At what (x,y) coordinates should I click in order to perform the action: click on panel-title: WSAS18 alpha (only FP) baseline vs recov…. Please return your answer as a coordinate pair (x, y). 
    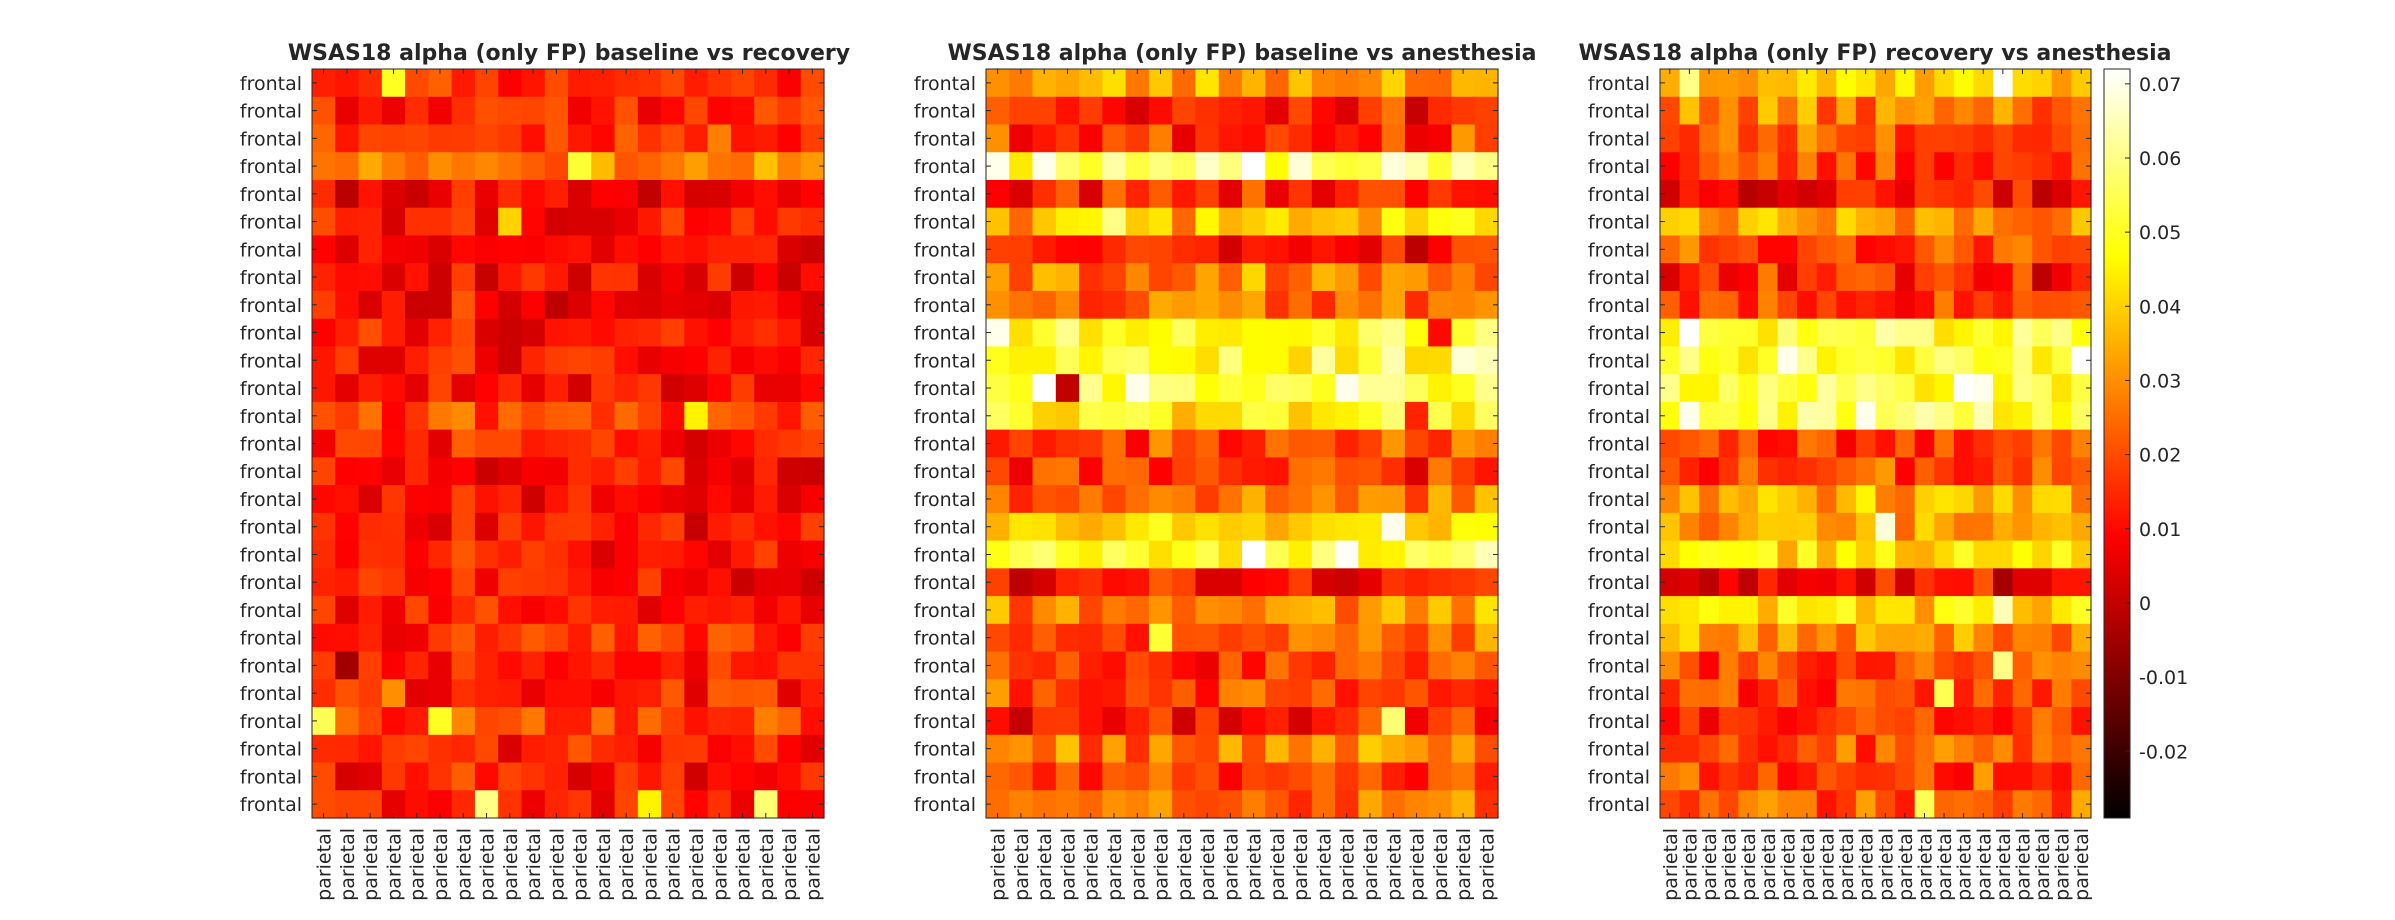
    Looking at the image, I should click on (569, 53).